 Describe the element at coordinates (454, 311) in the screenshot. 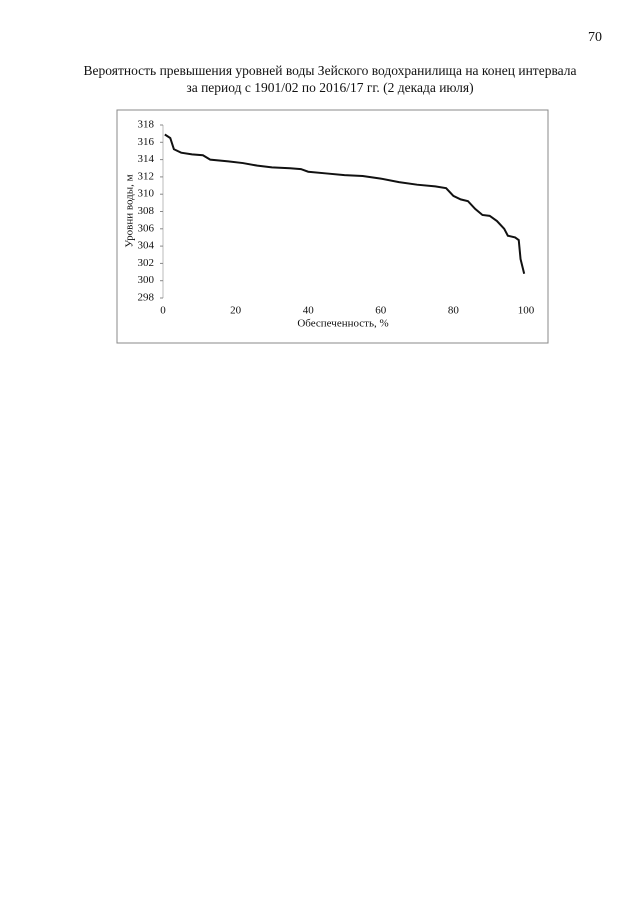

I see `x-tick-label: 80` at that location.